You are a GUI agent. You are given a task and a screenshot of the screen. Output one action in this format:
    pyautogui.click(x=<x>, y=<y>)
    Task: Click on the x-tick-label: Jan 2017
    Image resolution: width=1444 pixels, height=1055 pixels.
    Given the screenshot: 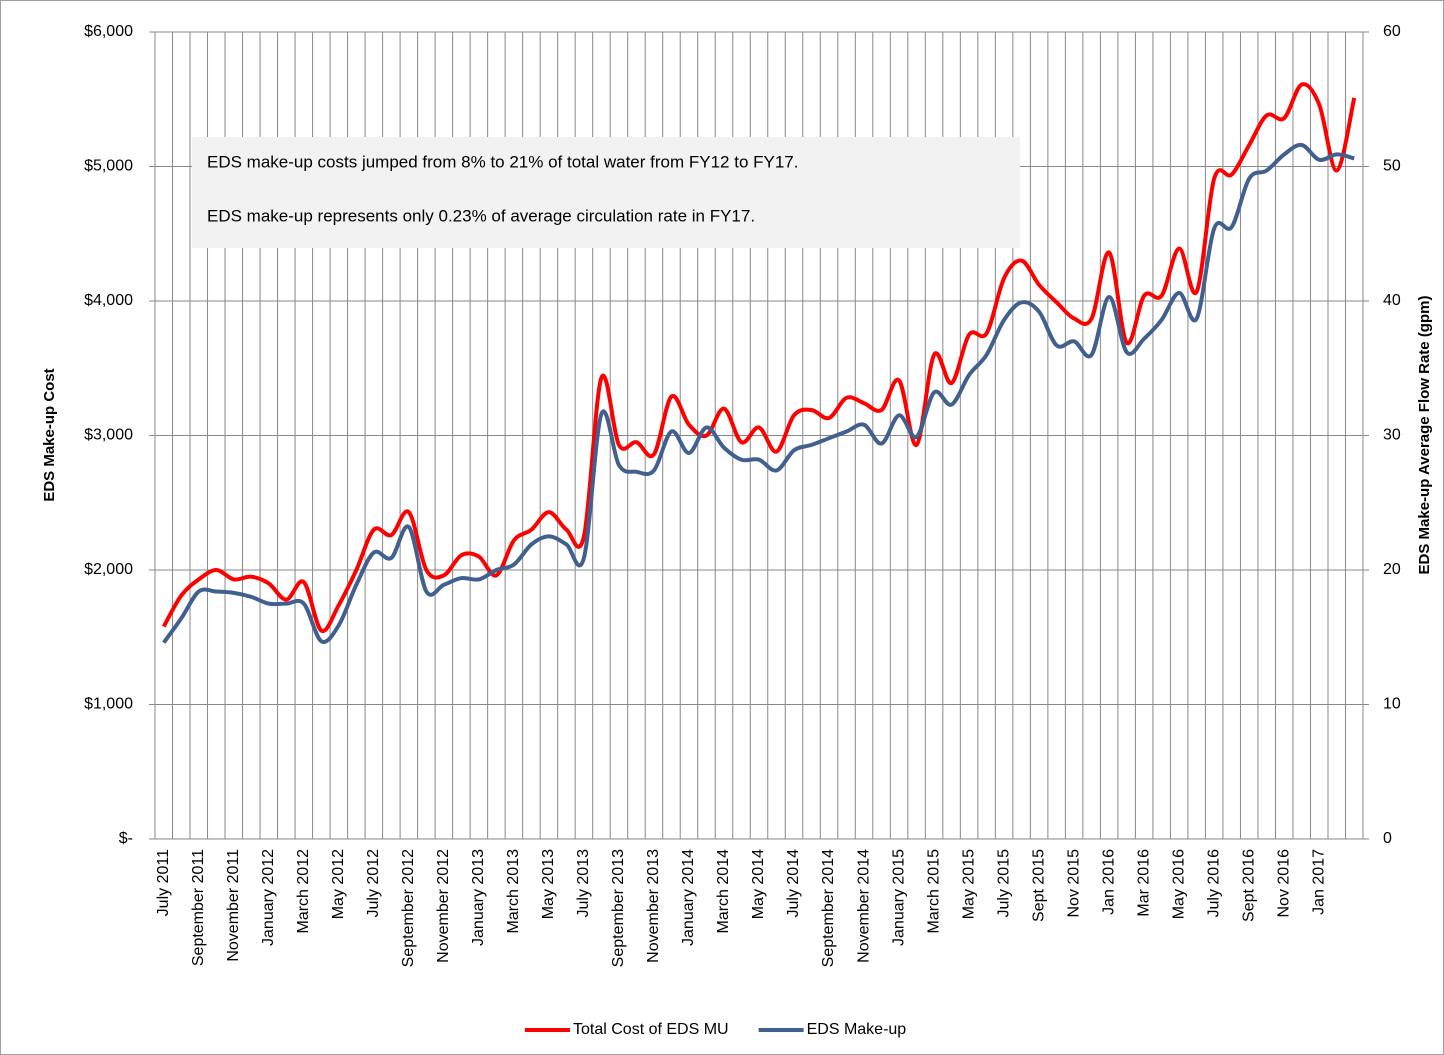 What is the action you would take?
    pyautogui.click(x=1318, y=882)
    